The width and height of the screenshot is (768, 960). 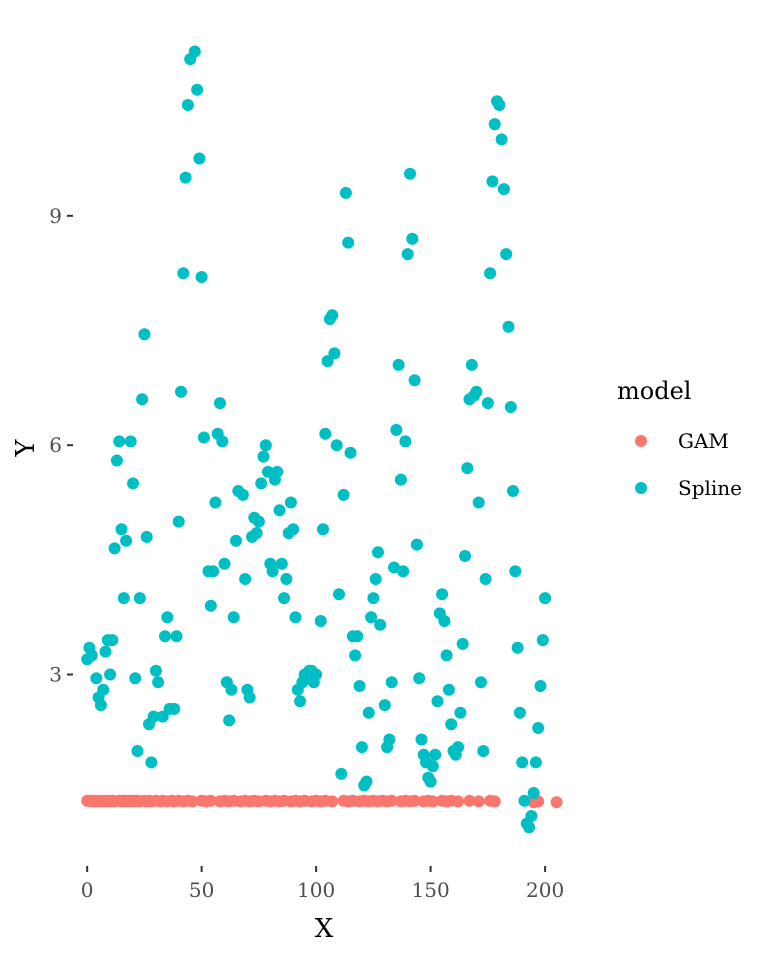 What do you see at coordinates (201, 890) in the screenshot?
I see `x-tick-label: 50` at bounding box center [201, 890].